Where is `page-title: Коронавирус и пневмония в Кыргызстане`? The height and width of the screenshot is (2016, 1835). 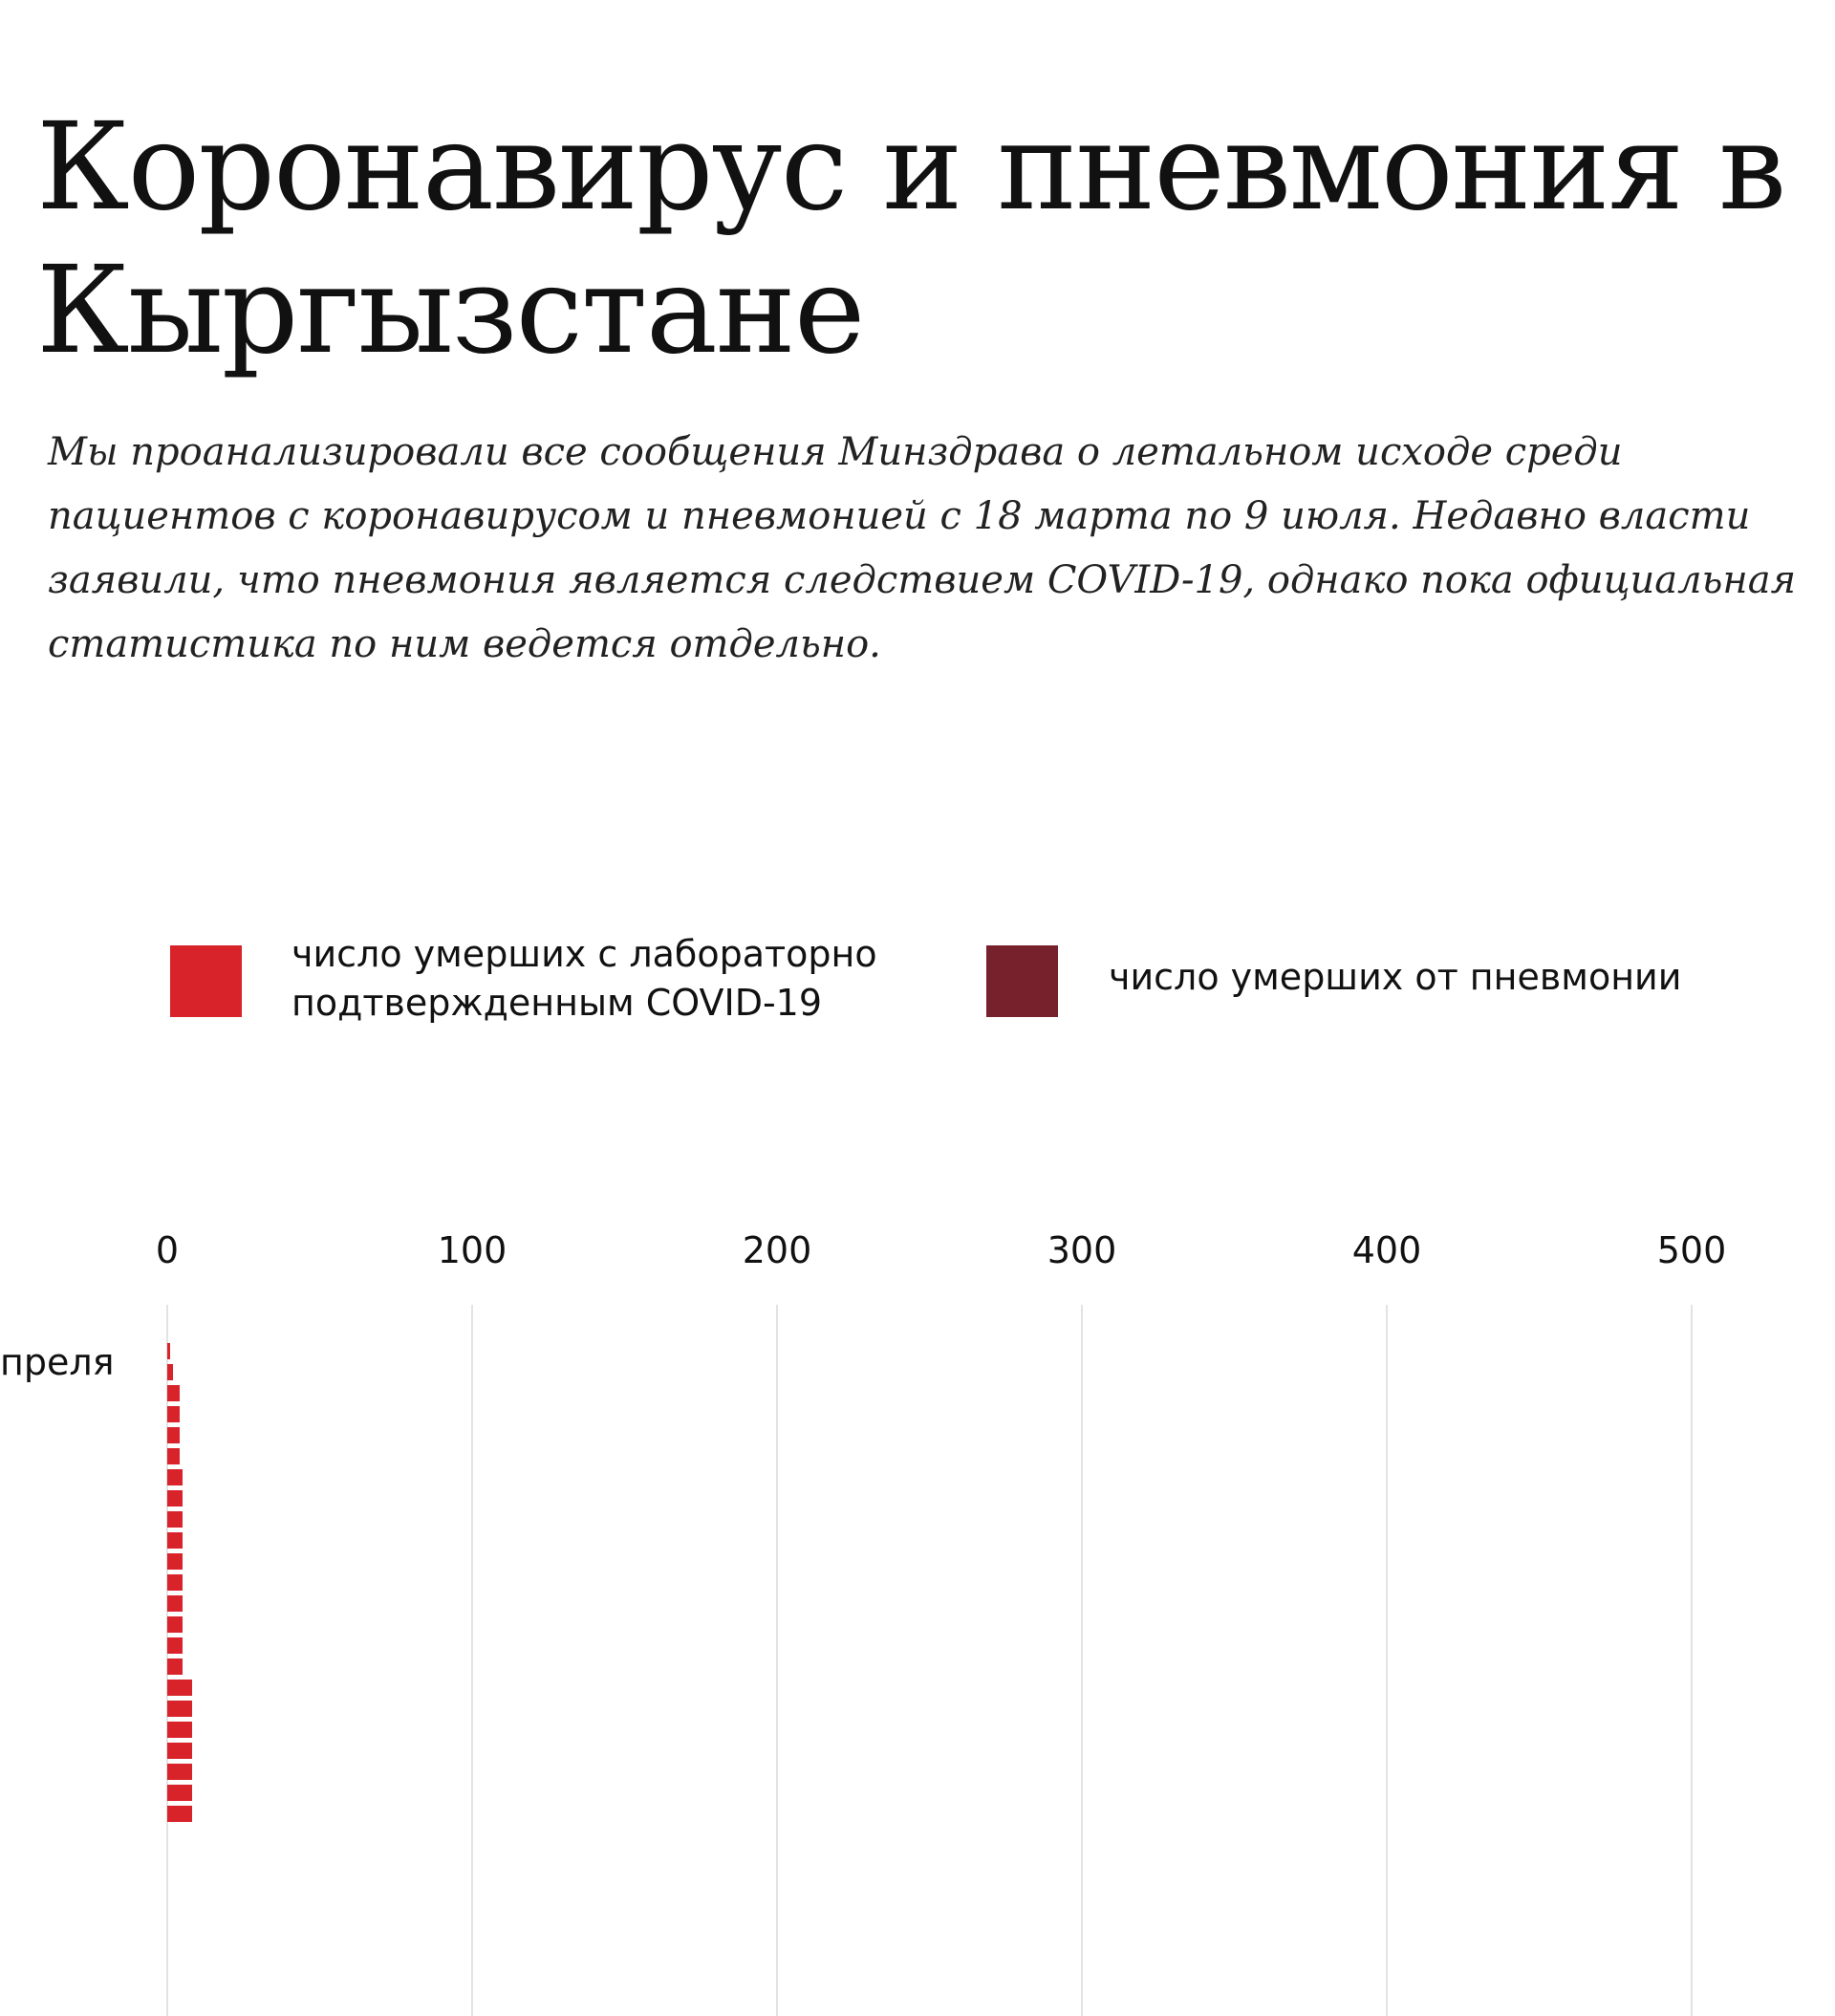 page-title: Коронавирус и пневмония в Кыргызстане is located at coordinates (911, 238).